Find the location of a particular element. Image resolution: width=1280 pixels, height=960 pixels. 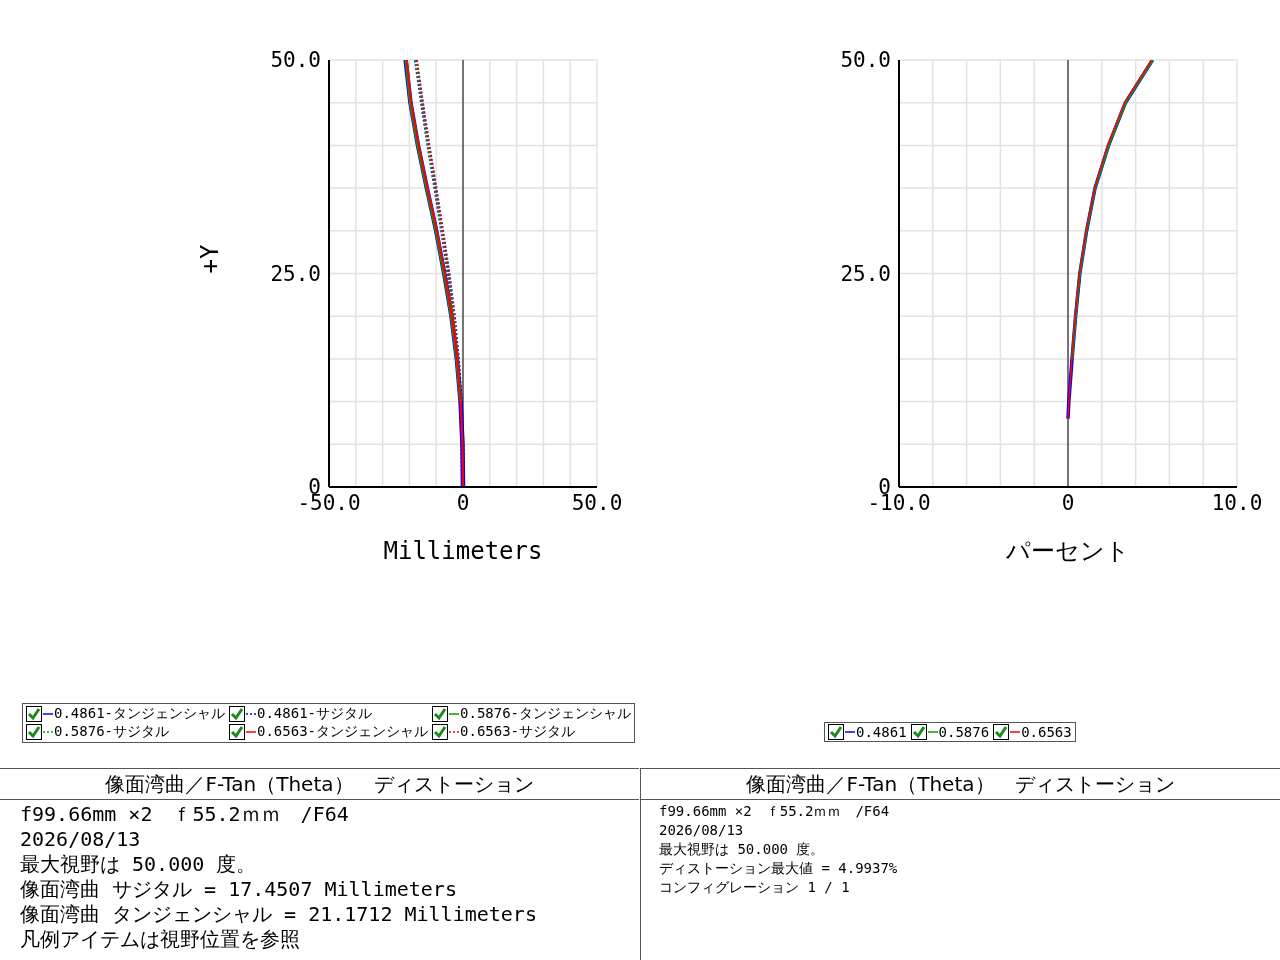

legend-label: 0.5876 is located at coordinates (964, 732).